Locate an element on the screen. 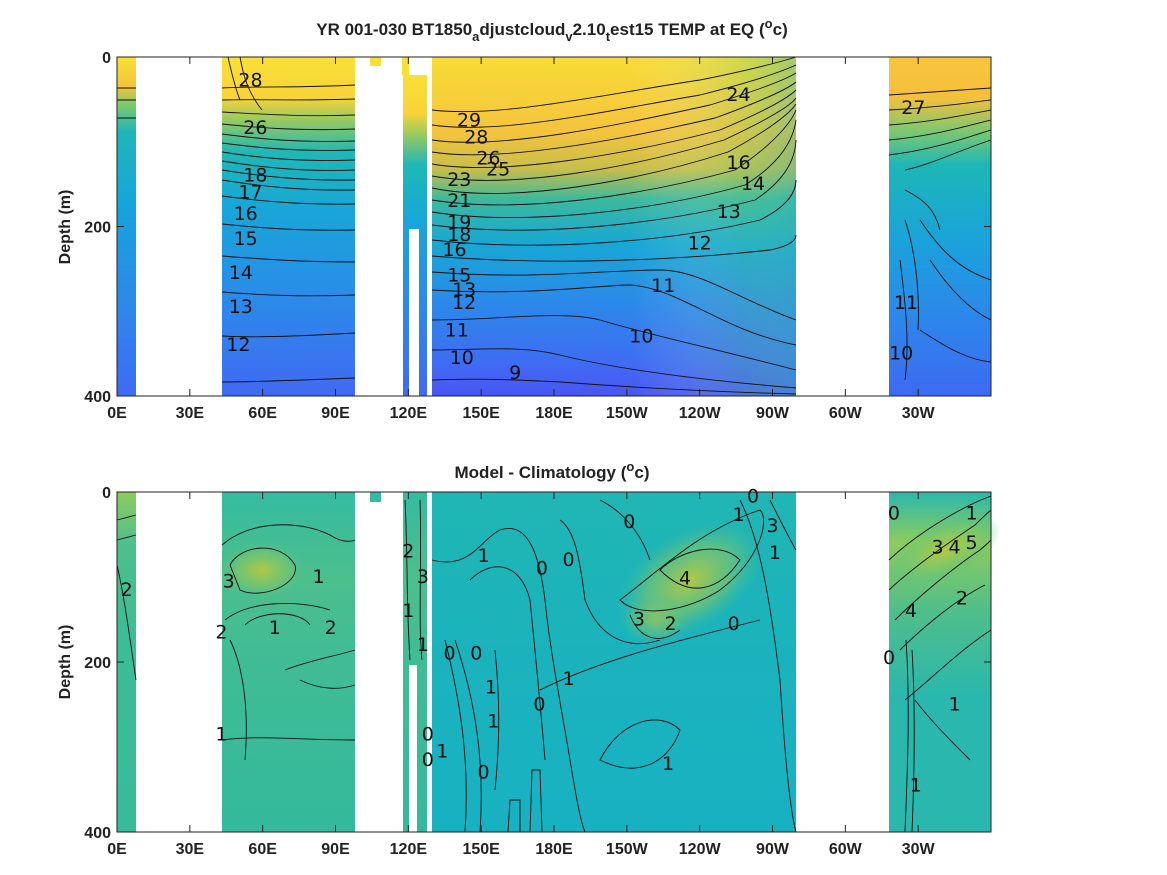 This screenshot has width=1167, height=875. contour-label: 15 is located at coordinates (459, 276).